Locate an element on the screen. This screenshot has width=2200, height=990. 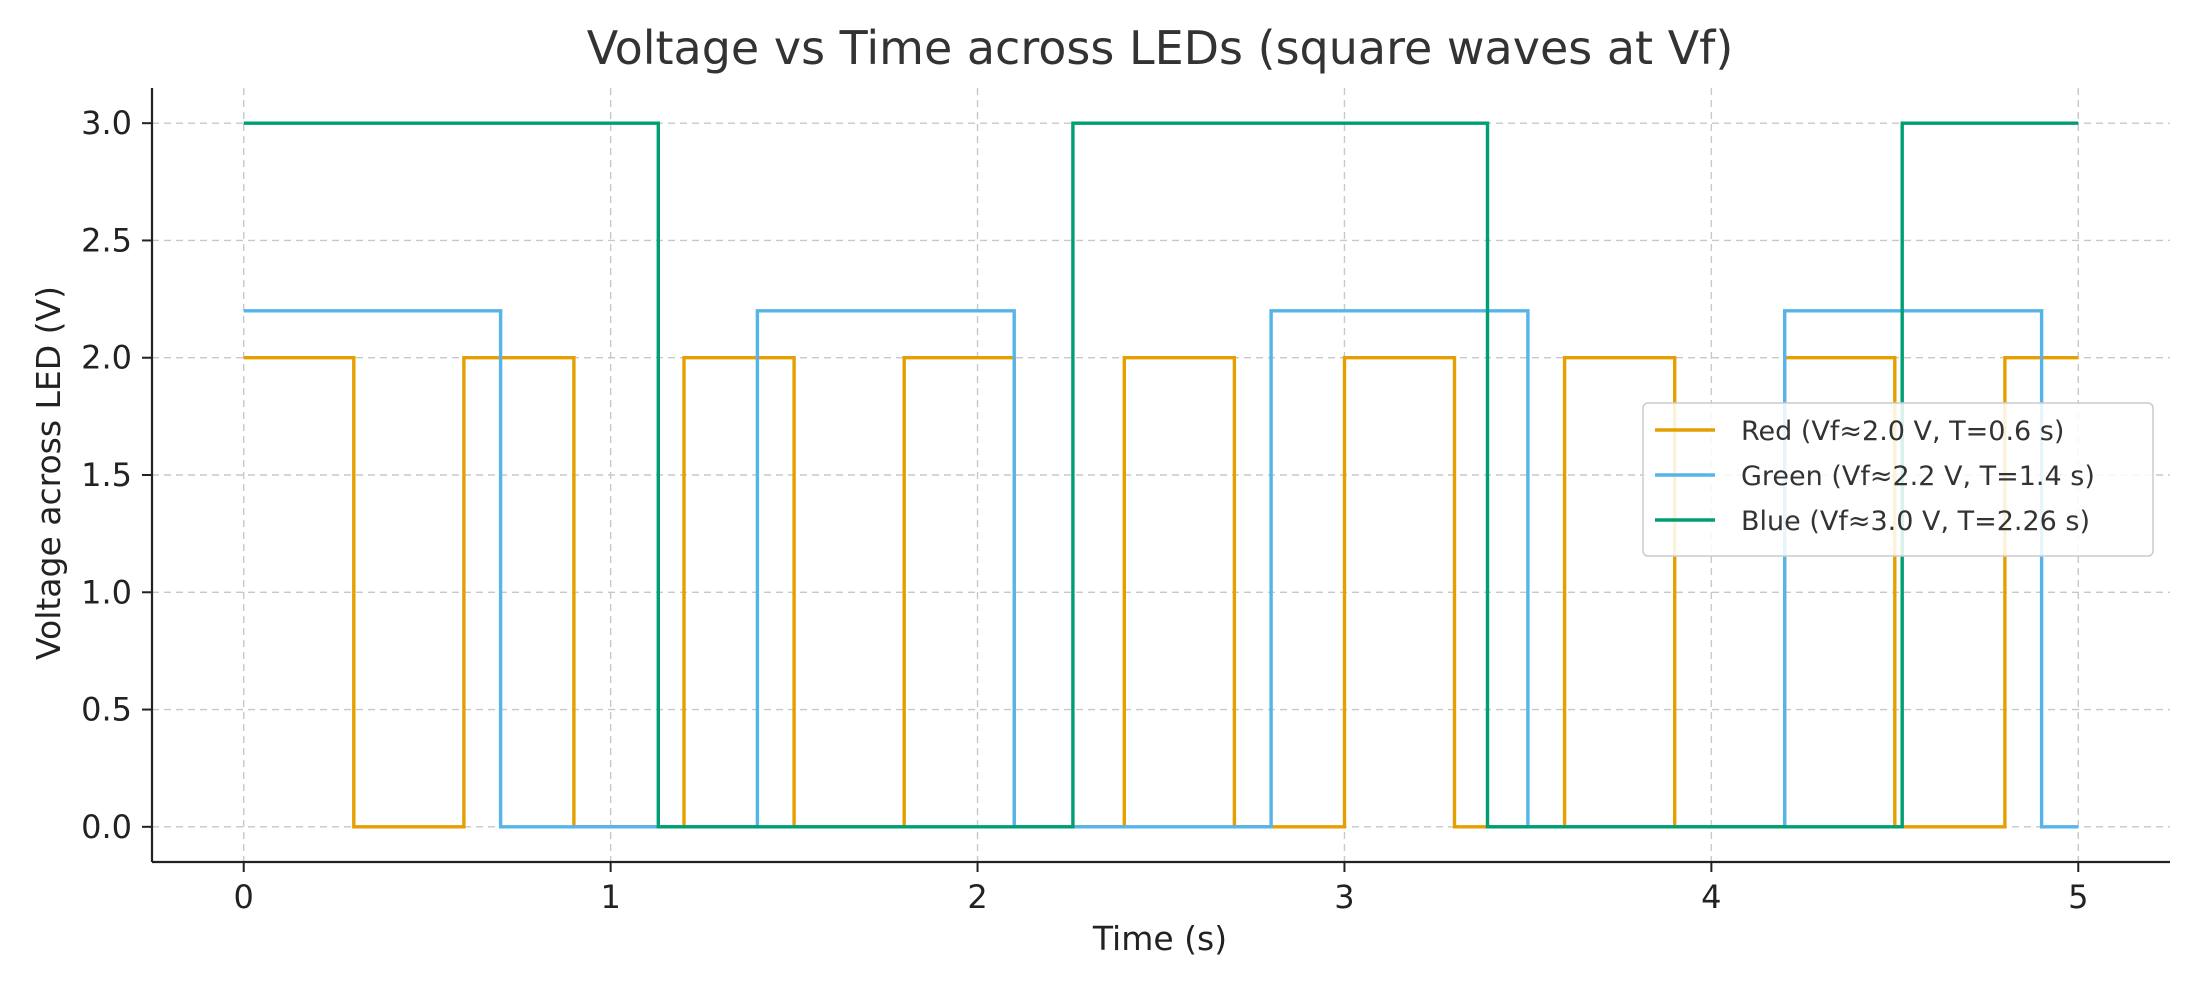
y-tick-label: 3.0 is located at coordinates (106, 123).